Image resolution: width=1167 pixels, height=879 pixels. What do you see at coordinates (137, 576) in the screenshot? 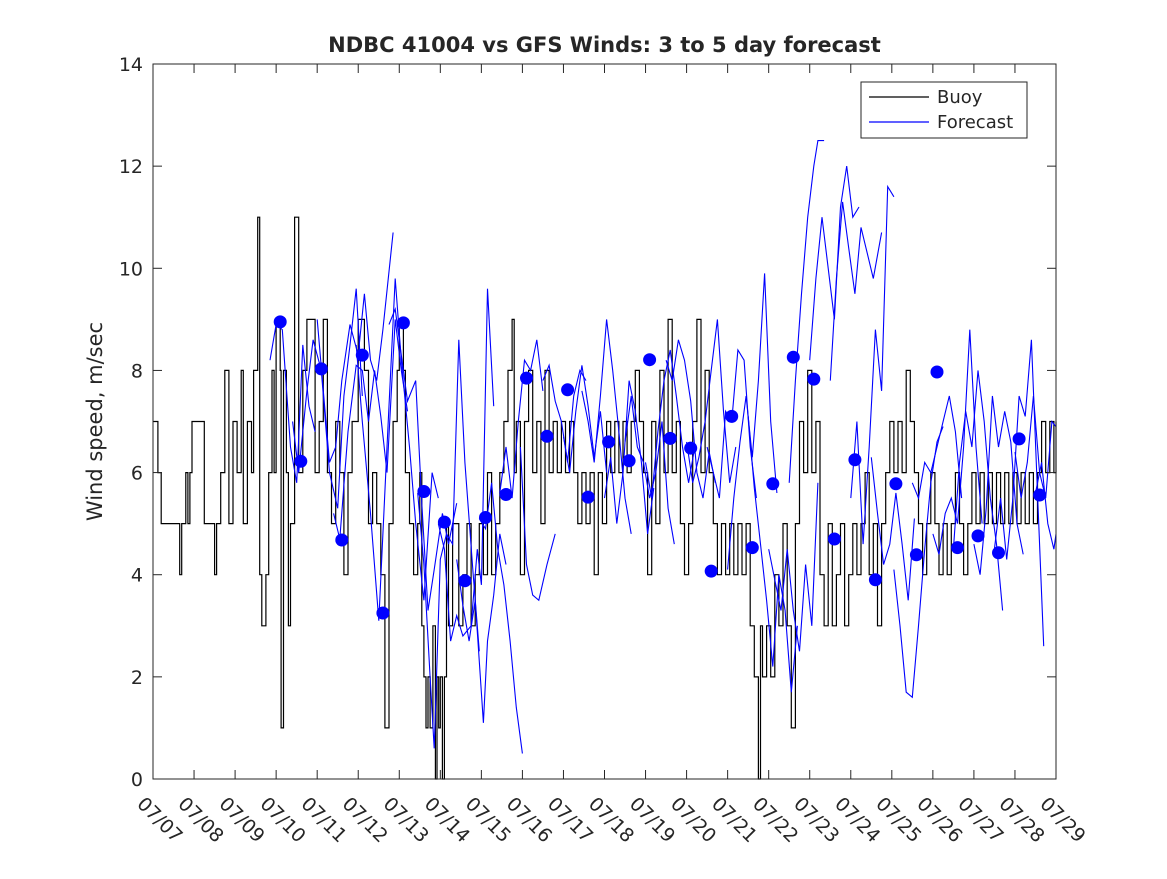
I see `y-tick-label: 4` at bounding box center [137, 576].